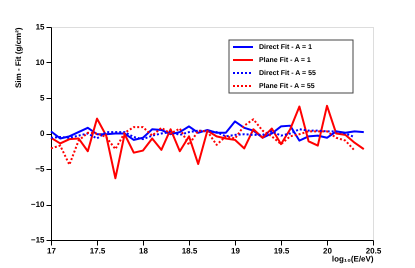 This screenshot has width=415, height=268. I want to click on y-tick-label: 5, so click(43, 98).